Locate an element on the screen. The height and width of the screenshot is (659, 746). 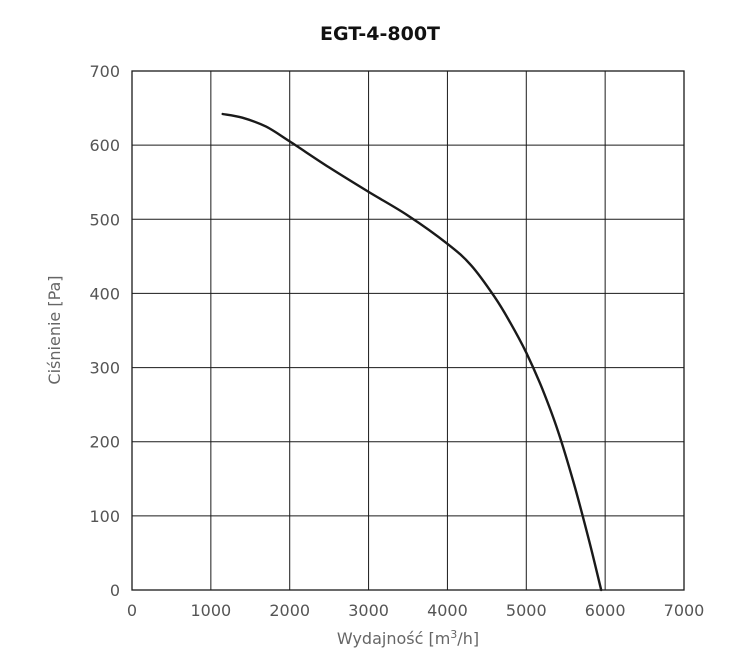
y-tick-label: 700 is located at coordinates (104, 71).